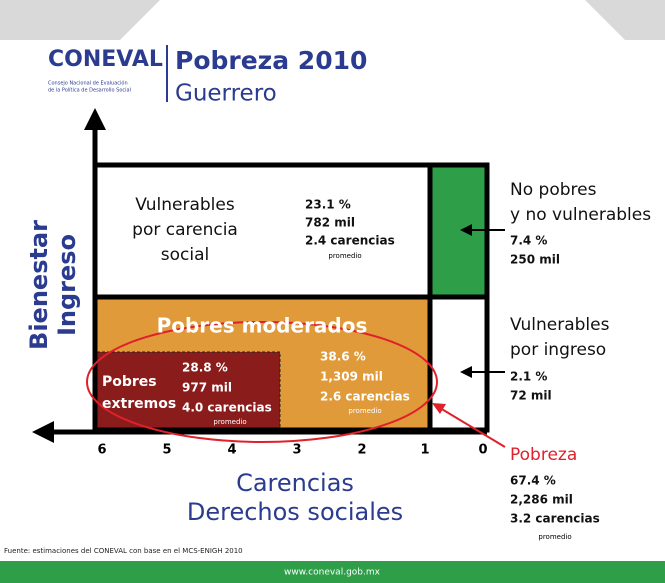  What do you see at coordinates (89, 90) in the screenshot?
I see `logo-caption: de la Política de Desarrollo Social` at bounding box center [89, 90].